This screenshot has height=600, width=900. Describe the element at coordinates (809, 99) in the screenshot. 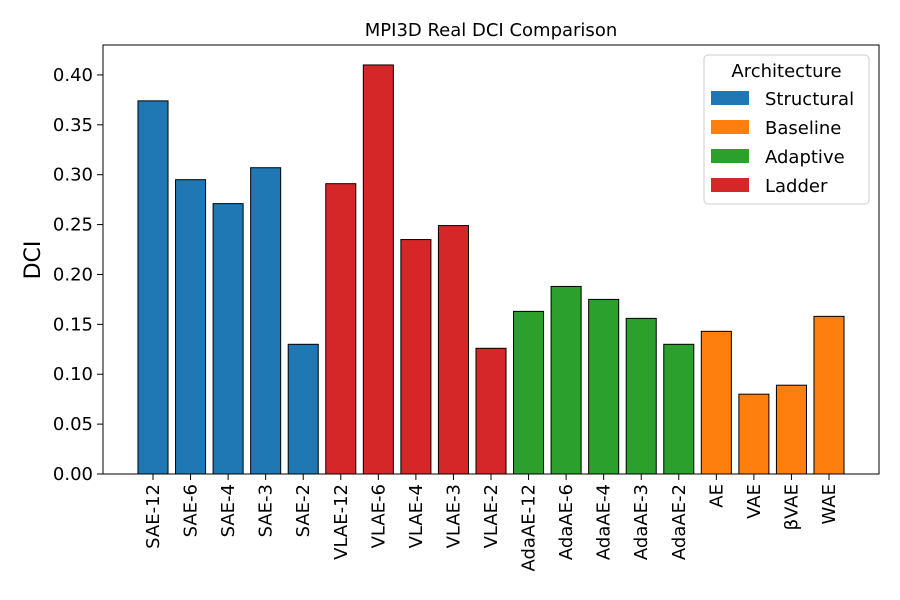

I see `legend-label-structural: Structural` at that location.